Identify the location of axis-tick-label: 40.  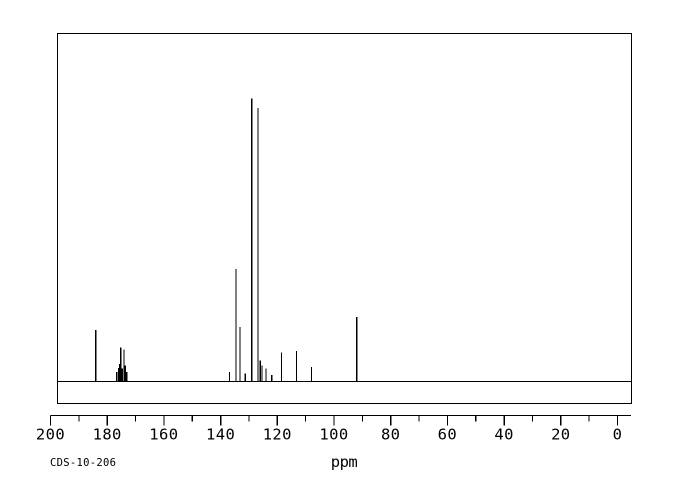
(503, 435).